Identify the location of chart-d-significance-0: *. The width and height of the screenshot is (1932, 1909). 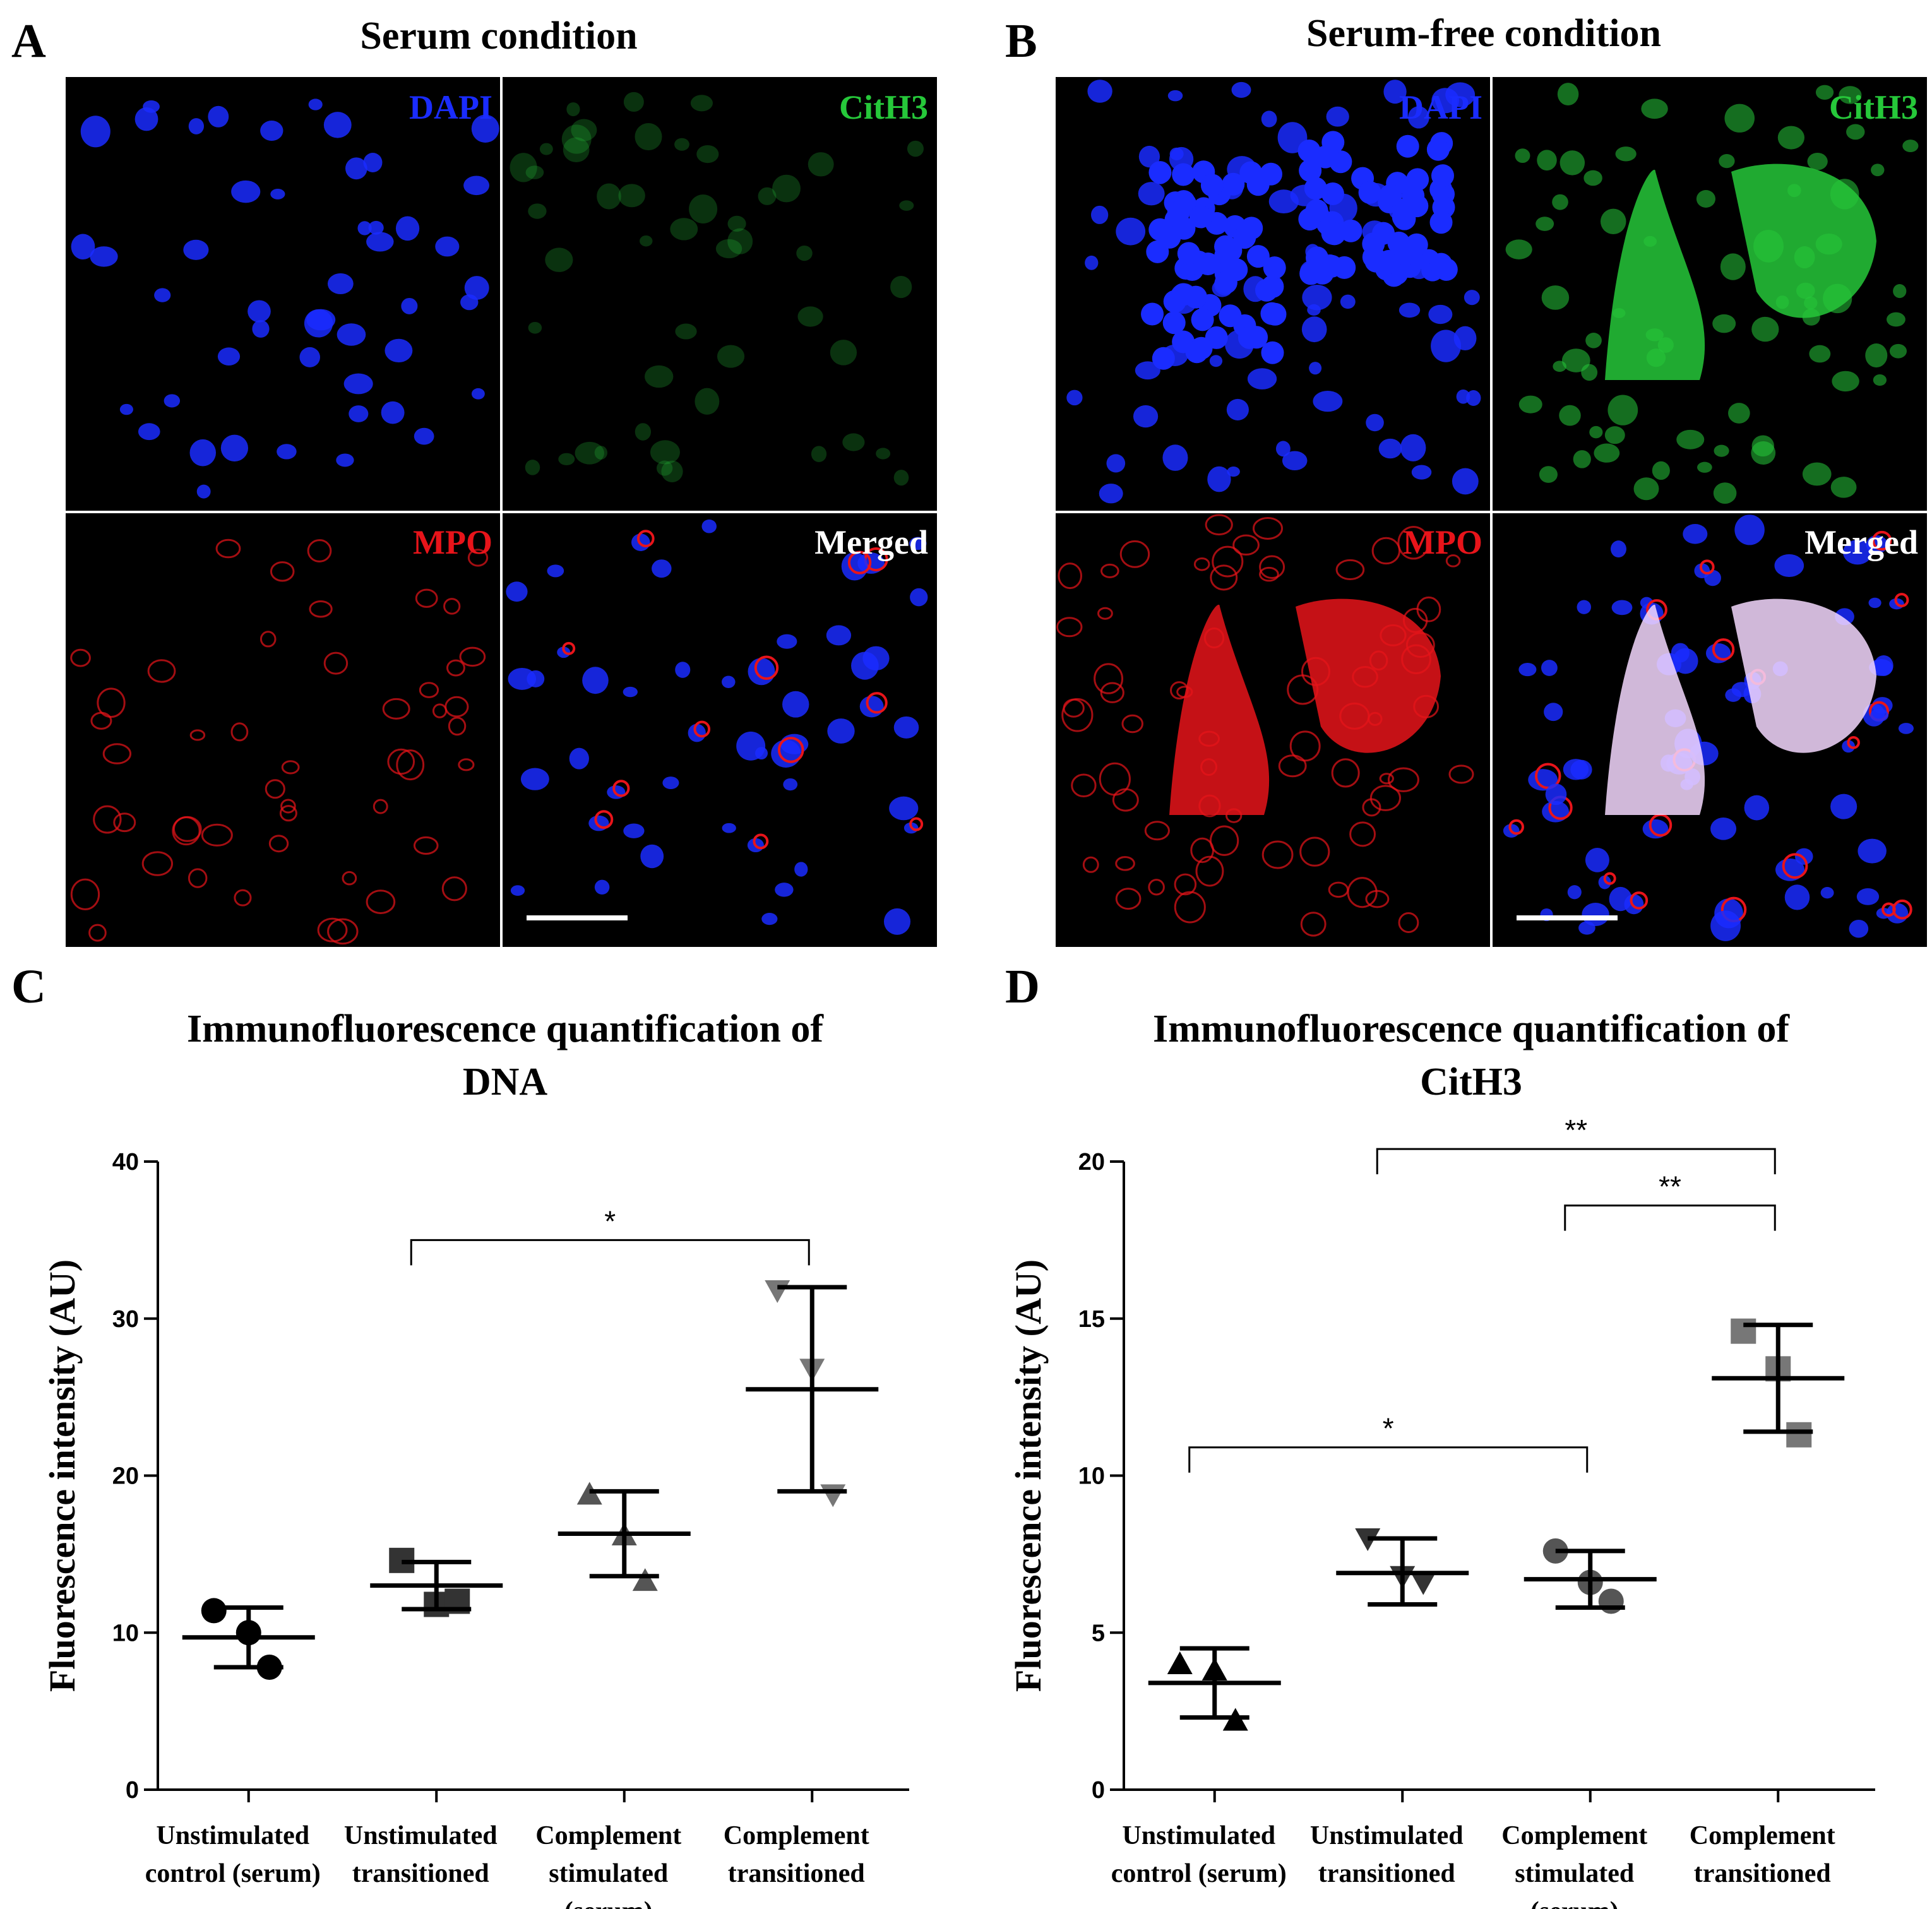
(1388, 1443).